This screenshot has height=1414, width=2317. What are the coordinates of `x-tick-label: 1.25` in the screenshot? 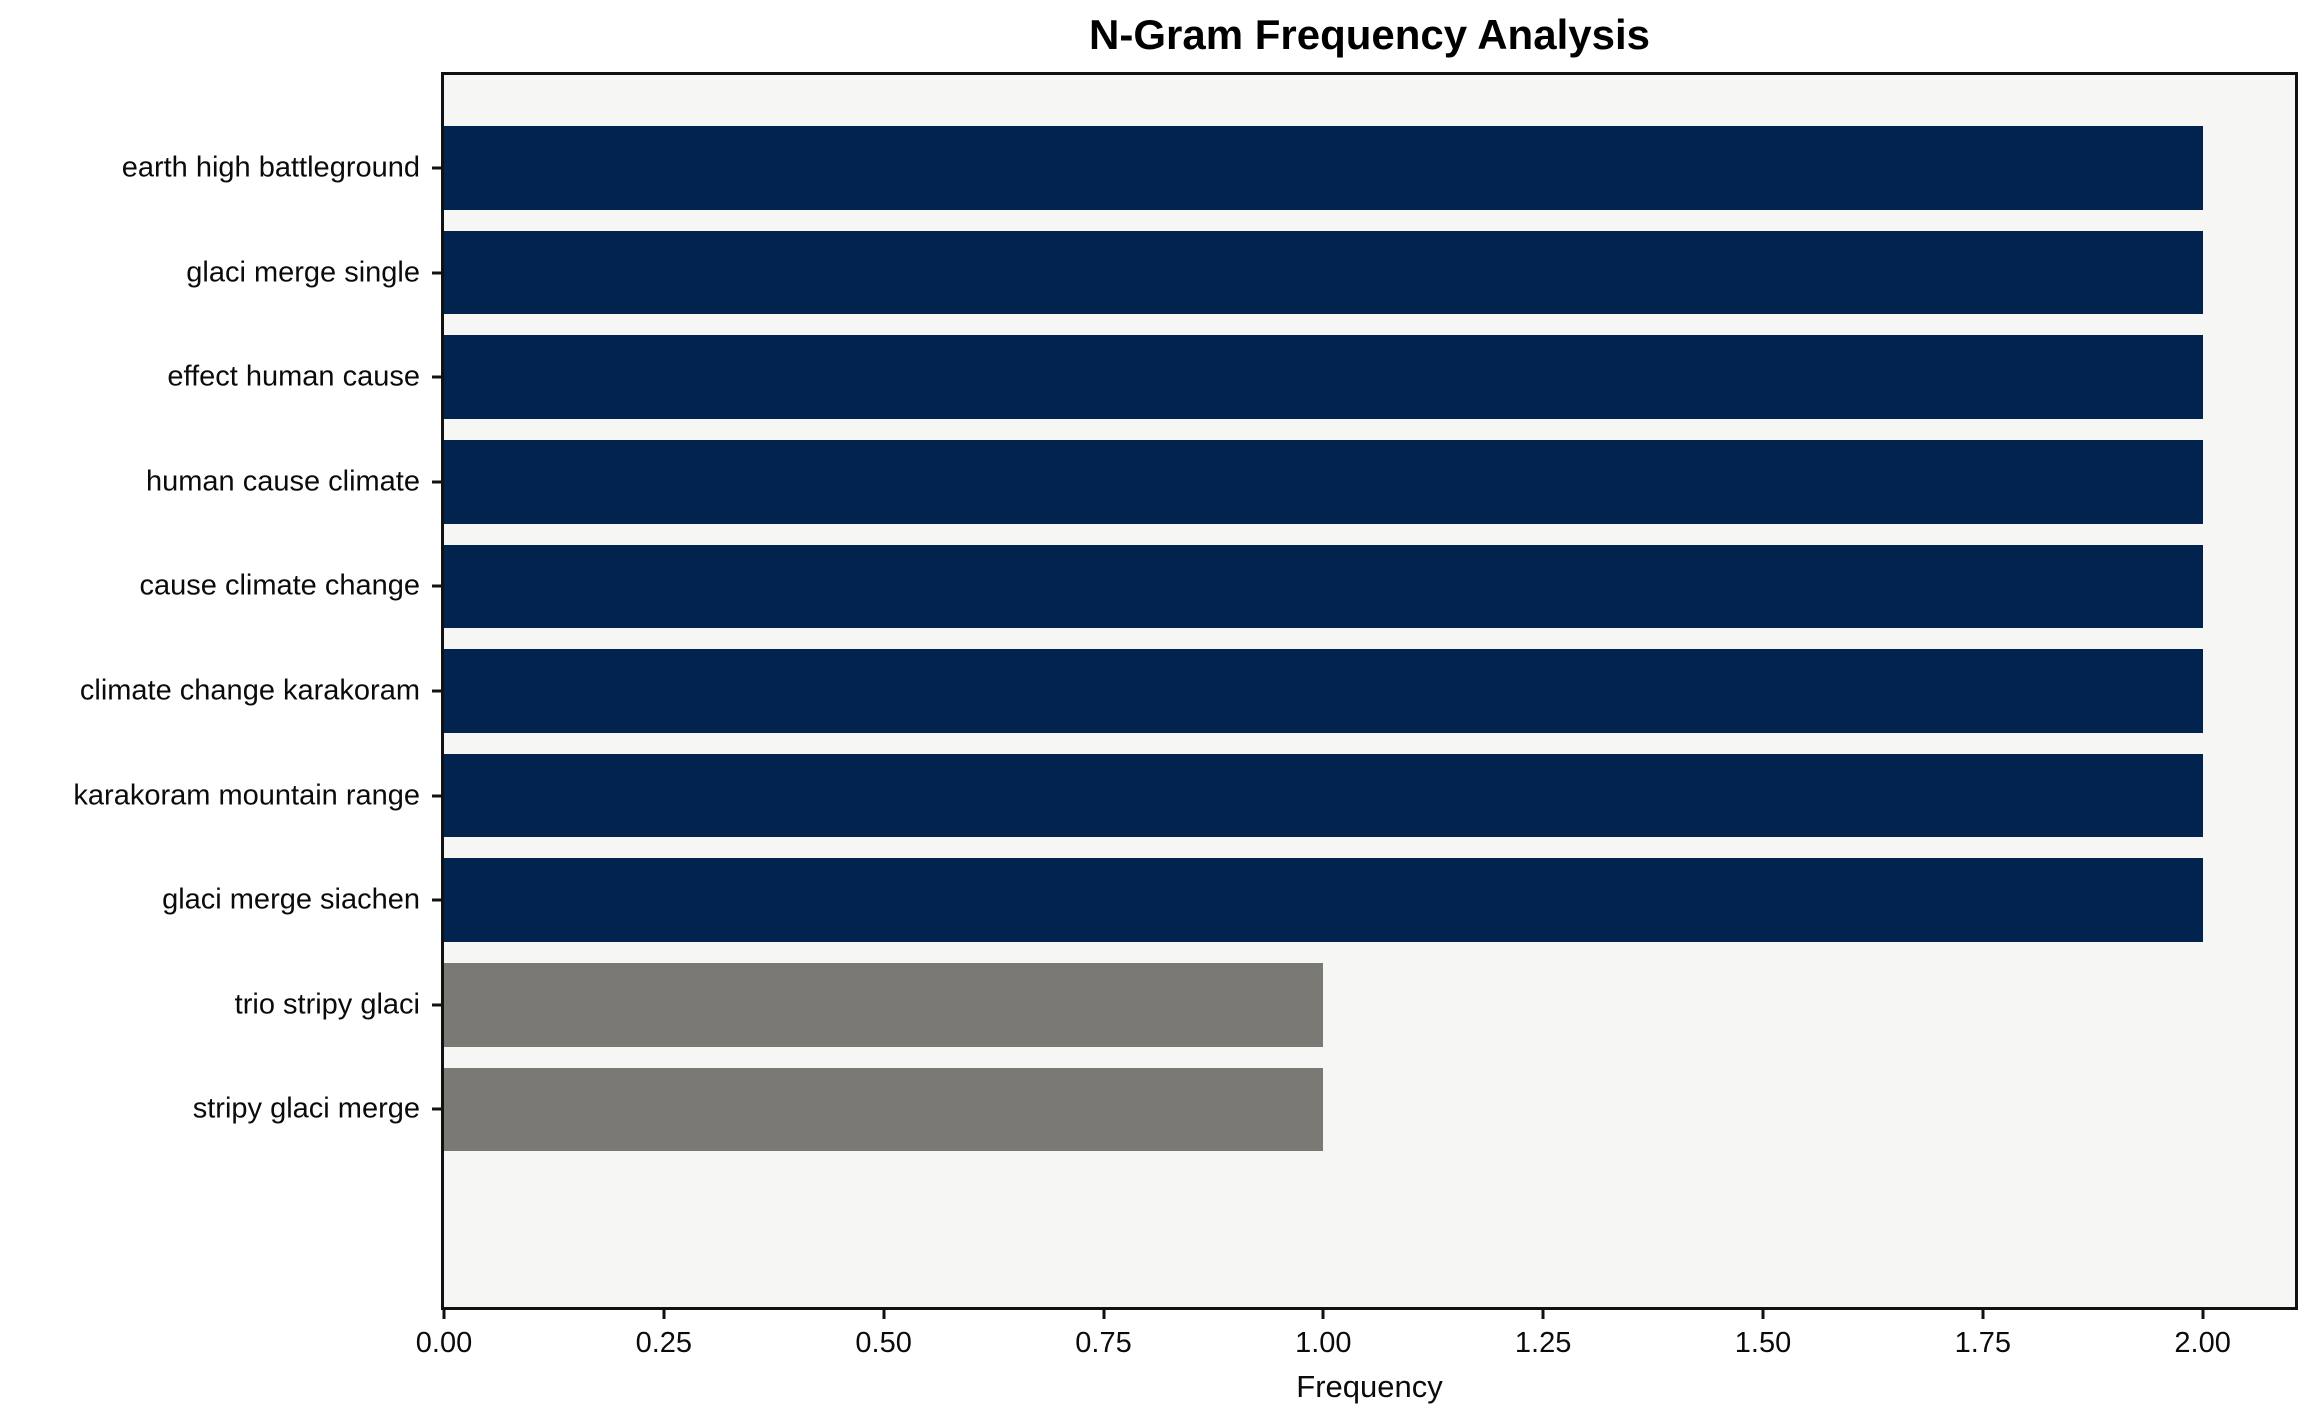 It's located at (1543, 1343).